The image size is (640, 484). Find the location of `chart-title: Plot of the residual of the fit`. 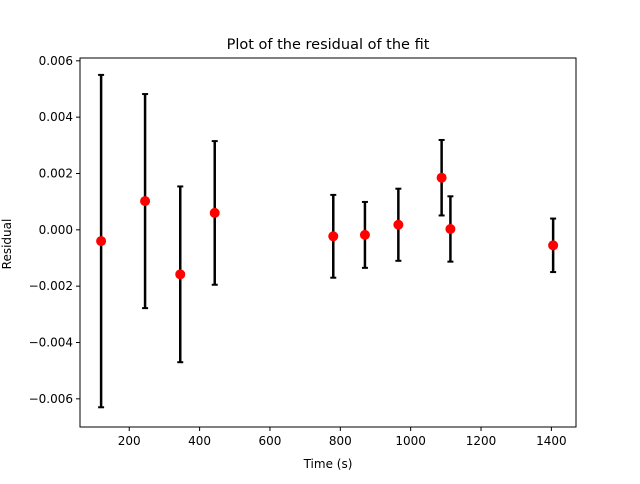

chart-title: Plot of the residual of the fit is located at coordinates (328, 45).